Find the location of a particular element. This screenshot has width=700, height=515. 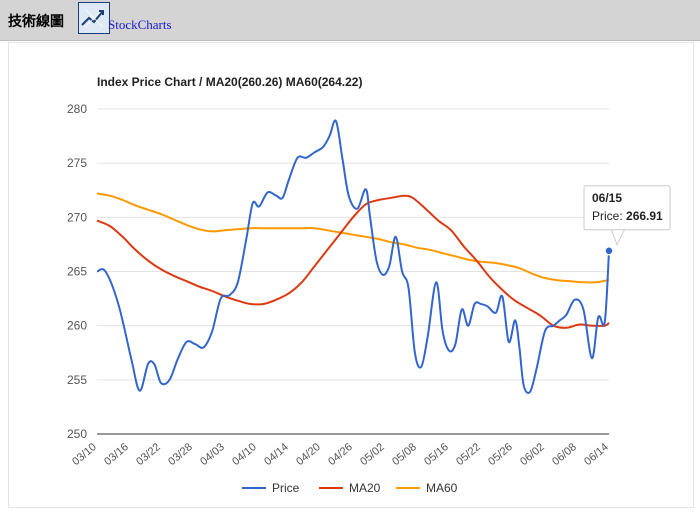

x-tick-label: 04/03 is located at coordinates (212, 454).